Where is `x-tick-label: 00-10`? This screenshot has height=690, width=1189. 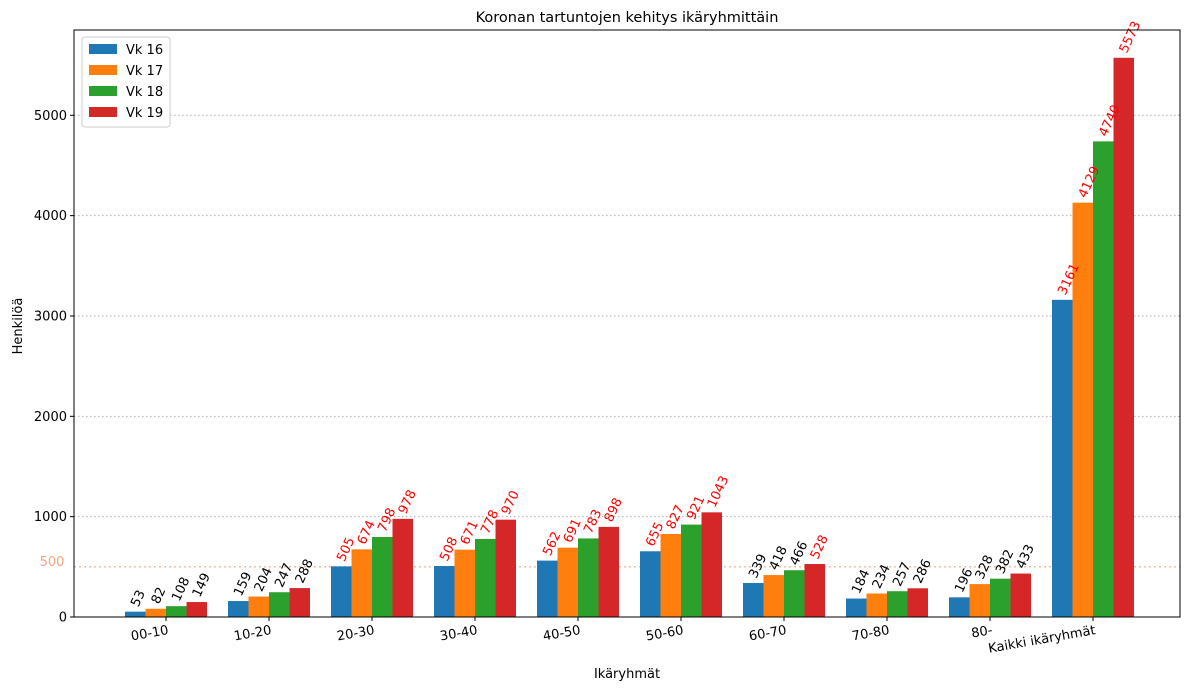 x-tick-label: 00-10 is located at coordinates (150, 633).